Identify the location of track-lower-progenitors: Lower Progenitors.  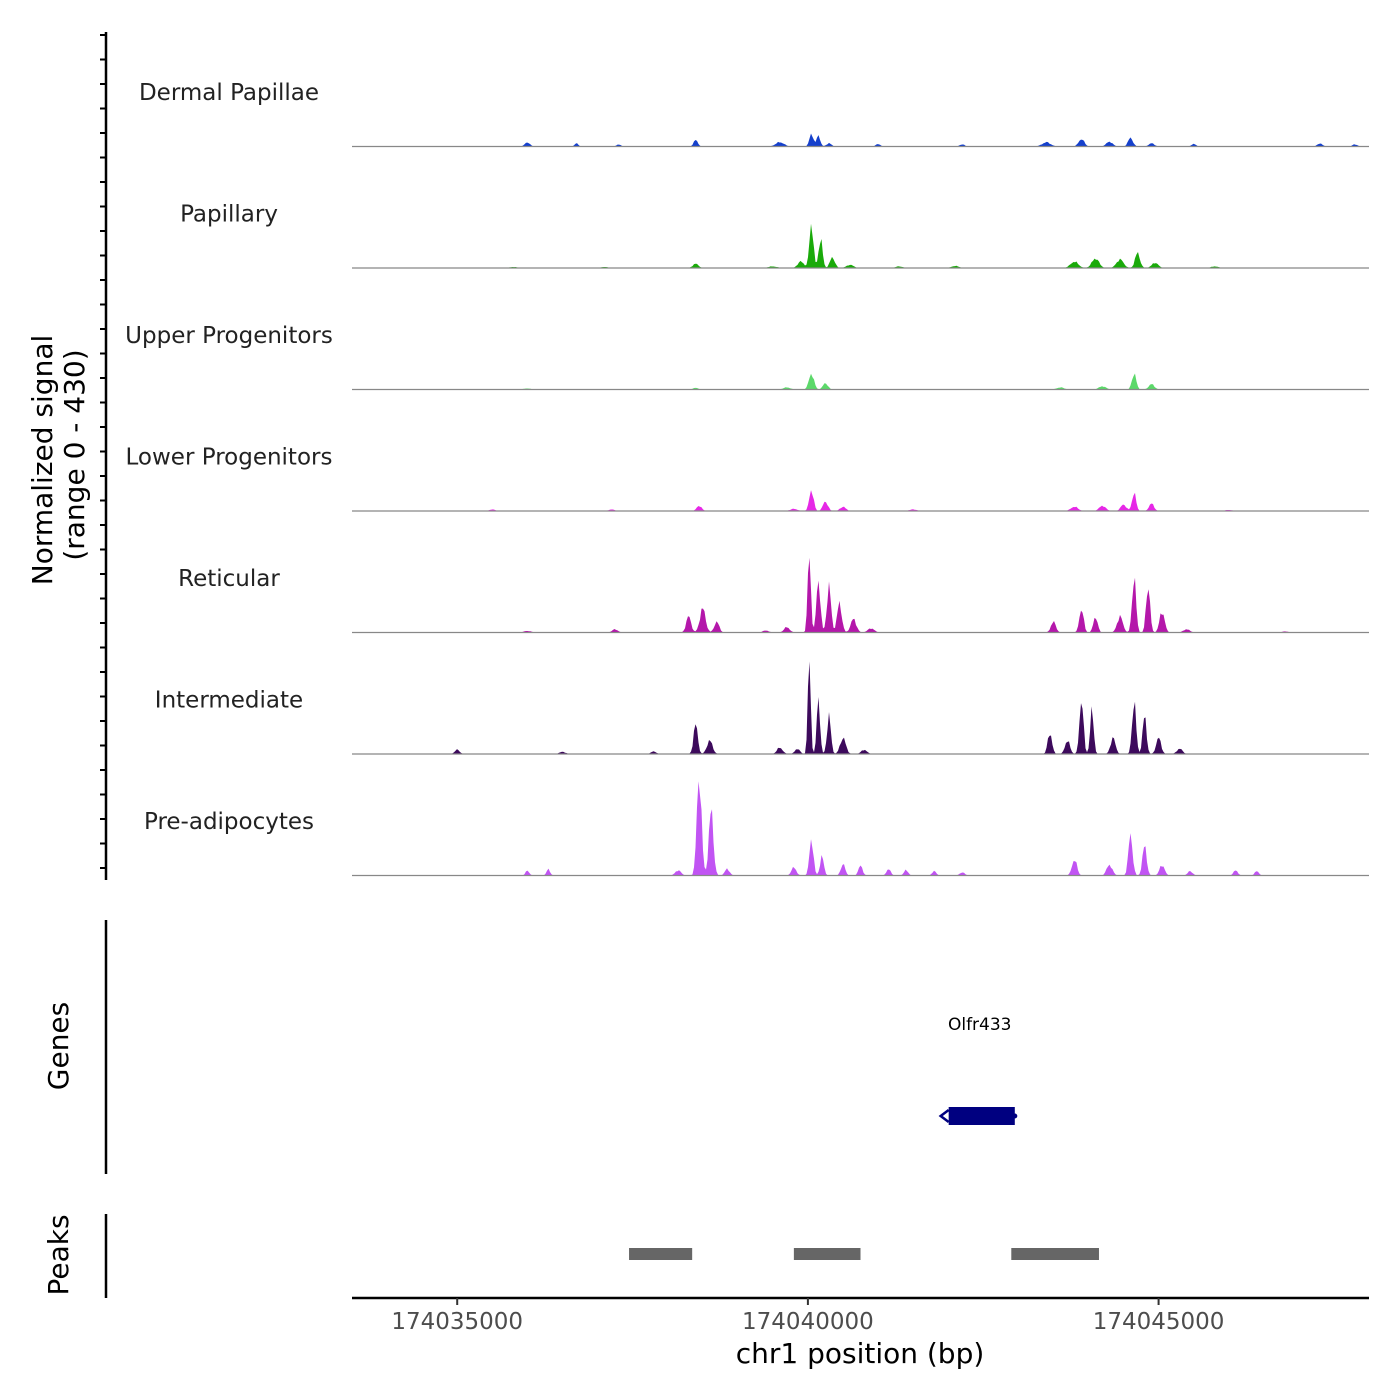
(747, 478).